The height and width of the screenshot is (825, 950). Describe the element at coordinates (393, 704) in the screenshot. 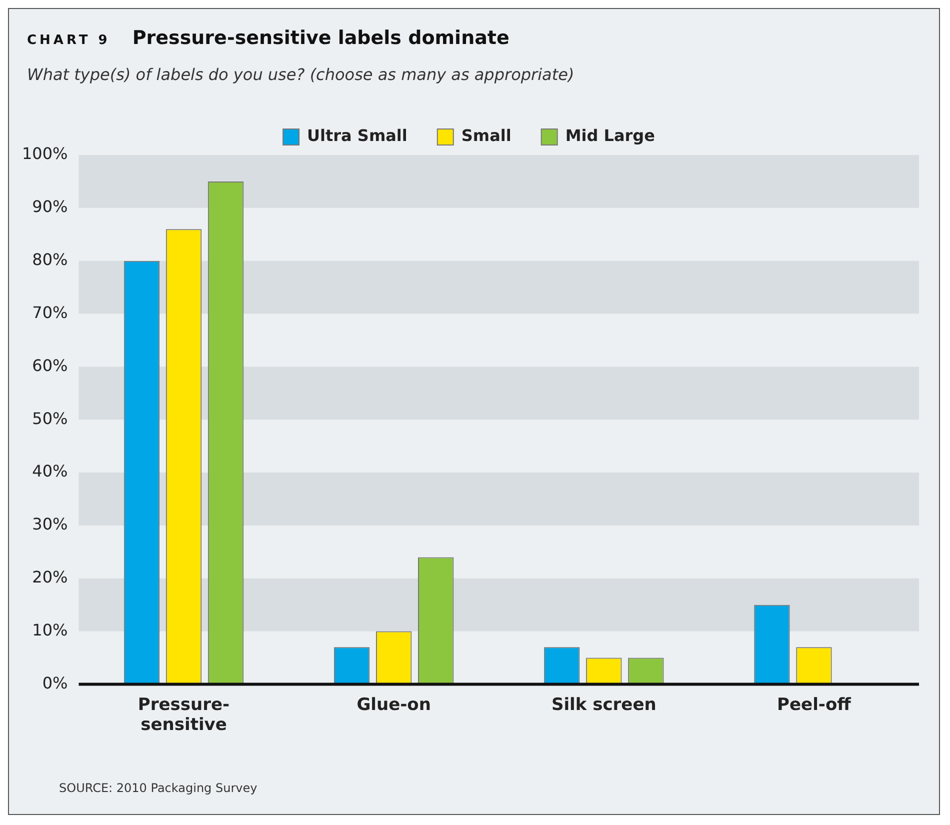

I see `x-tick-label: Glue-on` at that location.